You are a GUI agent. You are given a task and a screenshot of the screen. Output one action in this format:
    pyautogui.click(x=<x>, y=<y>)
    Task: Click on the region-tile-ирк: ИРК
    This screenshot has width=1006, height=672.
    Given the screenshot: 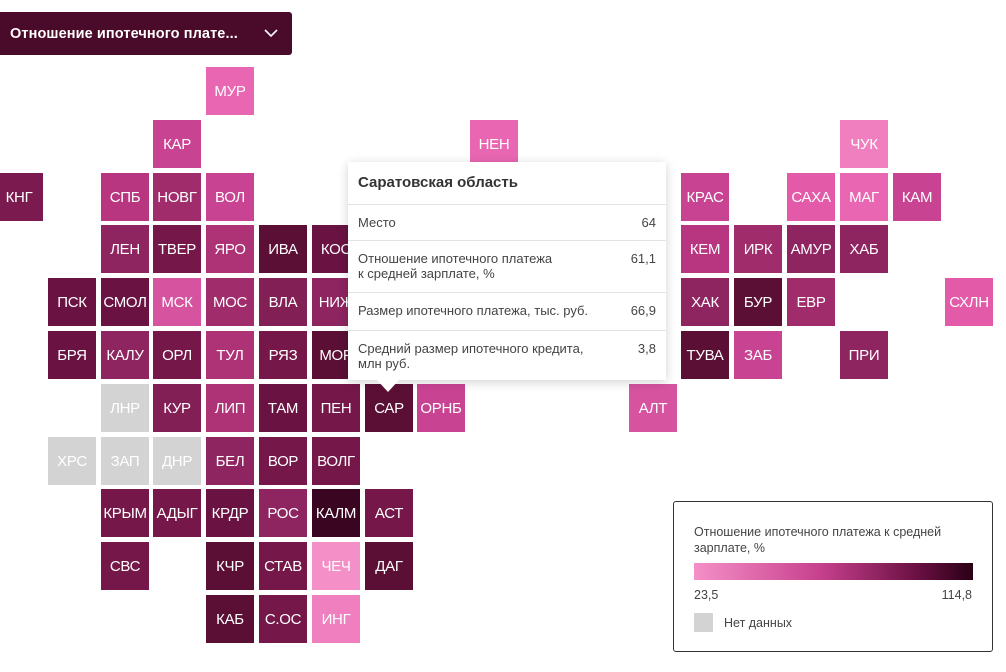 What is the action you would take?
    pyautogui.click(x=758, y=249)
    